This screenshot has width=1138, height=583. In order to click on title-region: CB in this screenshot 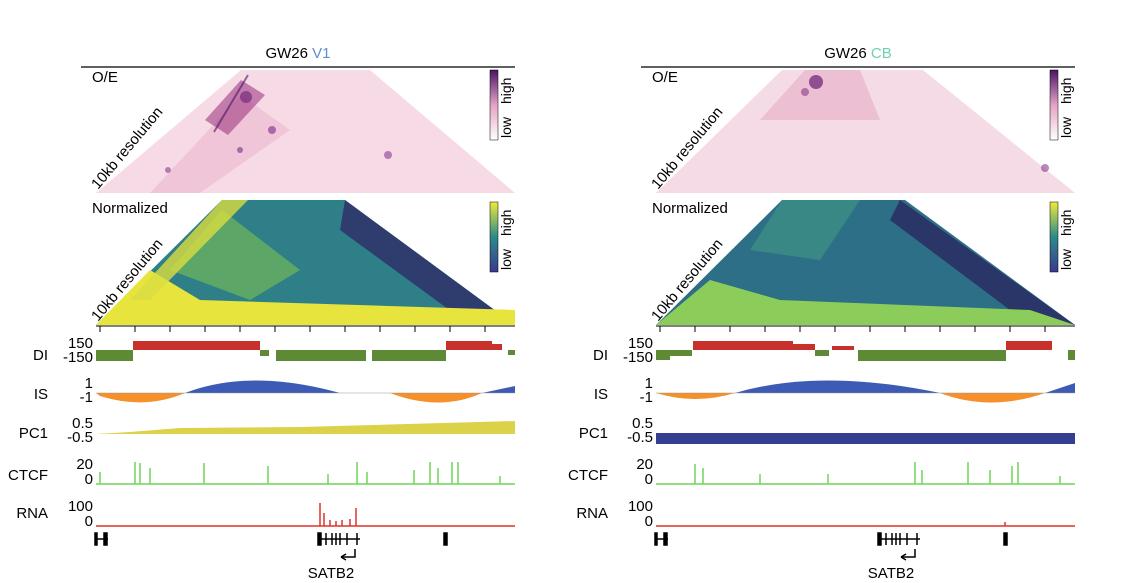, I will do `click(881, 53)`.